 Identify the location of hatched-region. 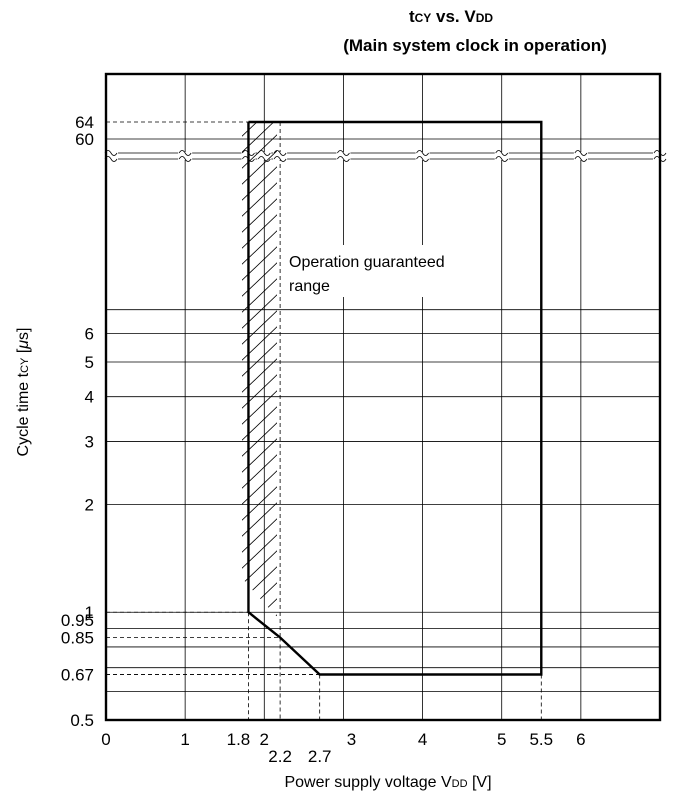
(259, 427).